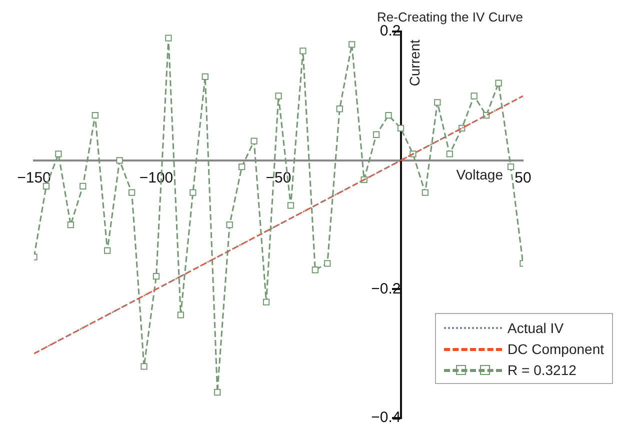 Image resolution: width=621 pixels, height=430 pixels. What do you see at coordinates (556, 348) in the screenshot?
I see `legend-label: DC Component` at bounding box center [556, 348].